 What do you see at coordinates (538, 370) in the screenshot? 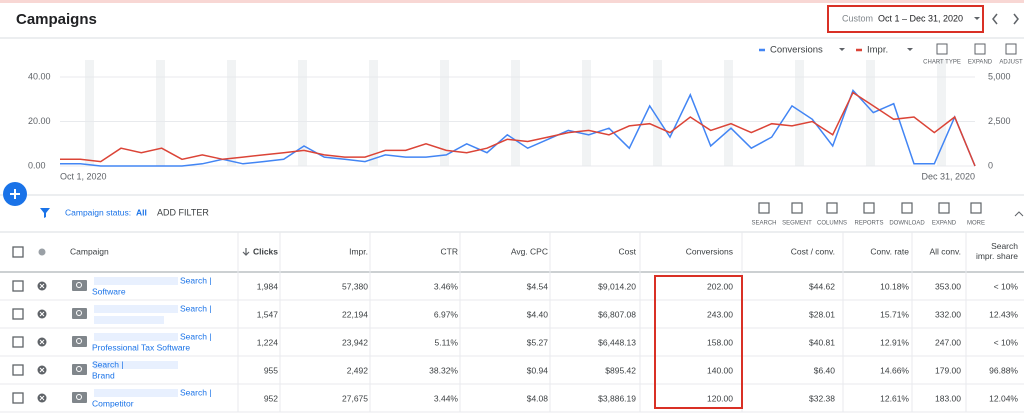
I see `cell: $0.94` at bounding box center [538, 370].